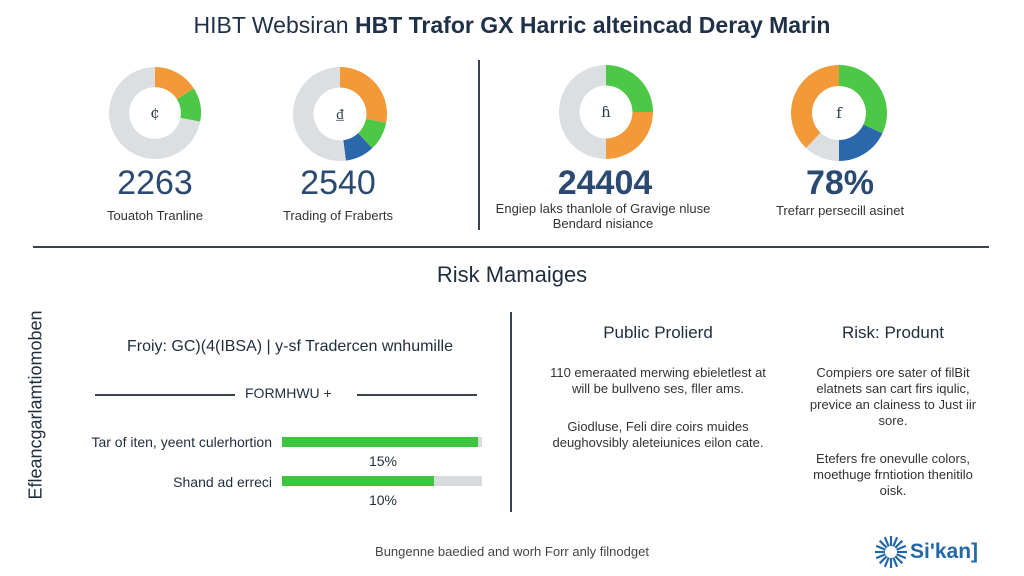 The height and width of the screenshot is (576, 1024). Describe the element at coordinates (338, 215) in the screenshot. I see `kpi-label-2: Trading of Fraberts` at that location.